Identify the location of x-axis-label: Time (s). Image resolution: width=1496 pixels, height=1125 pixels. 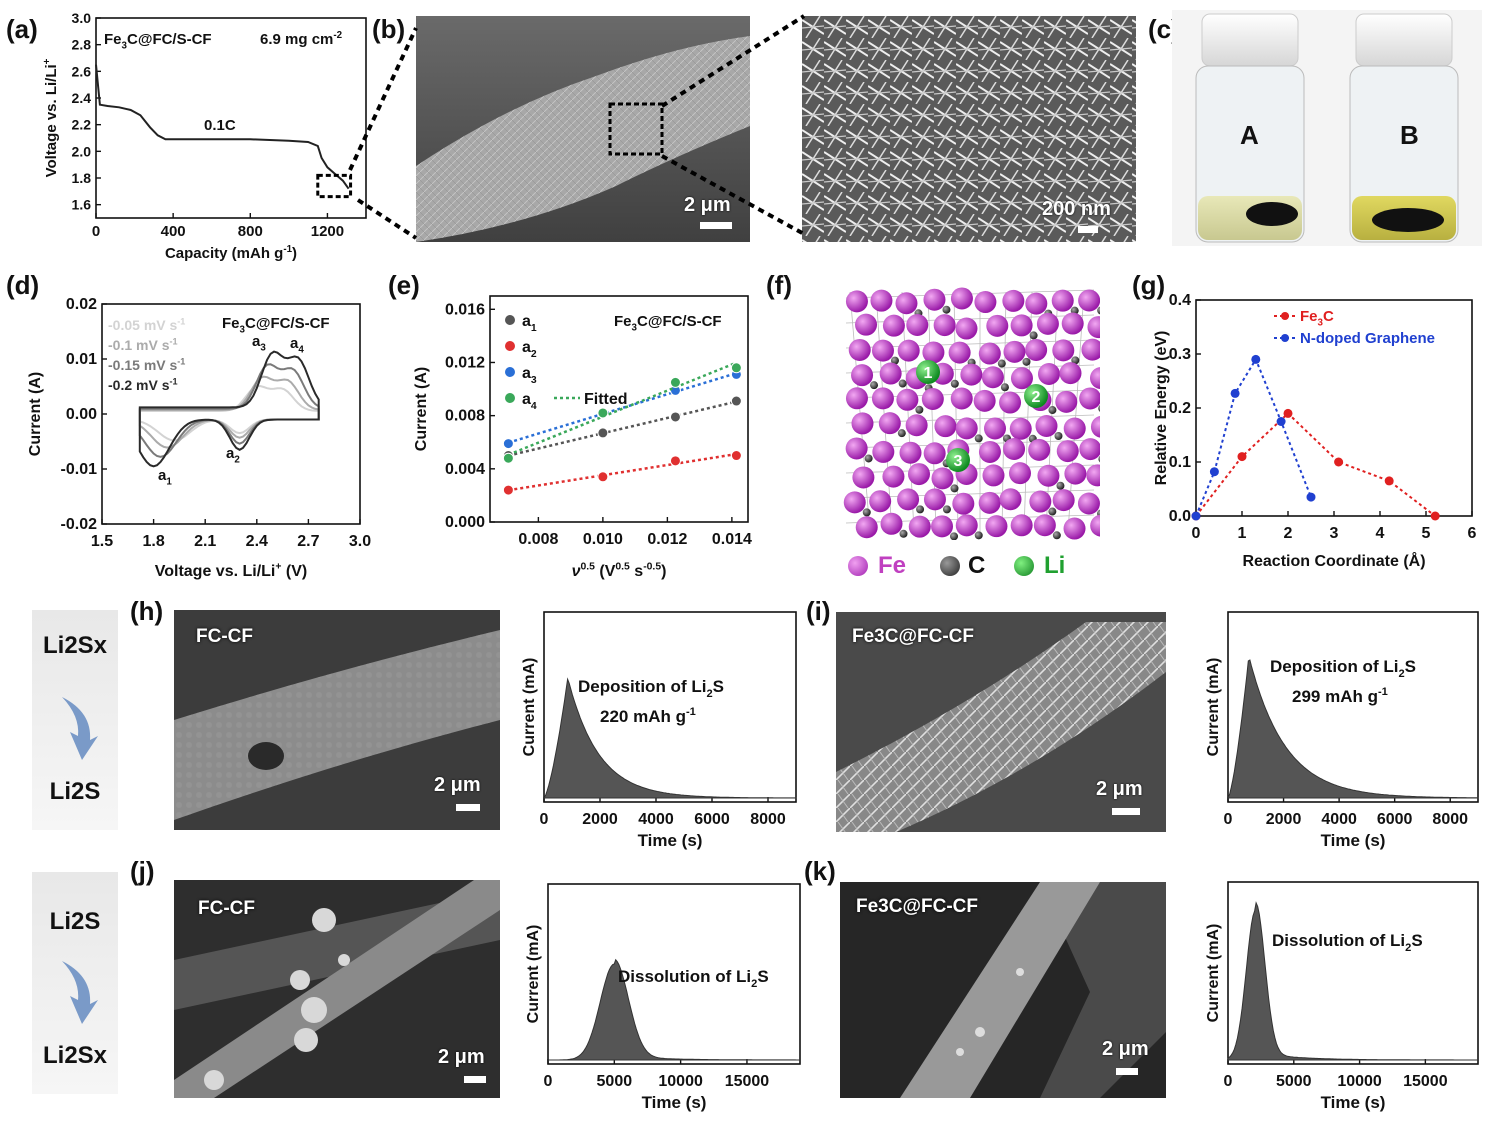
(674, 1102).